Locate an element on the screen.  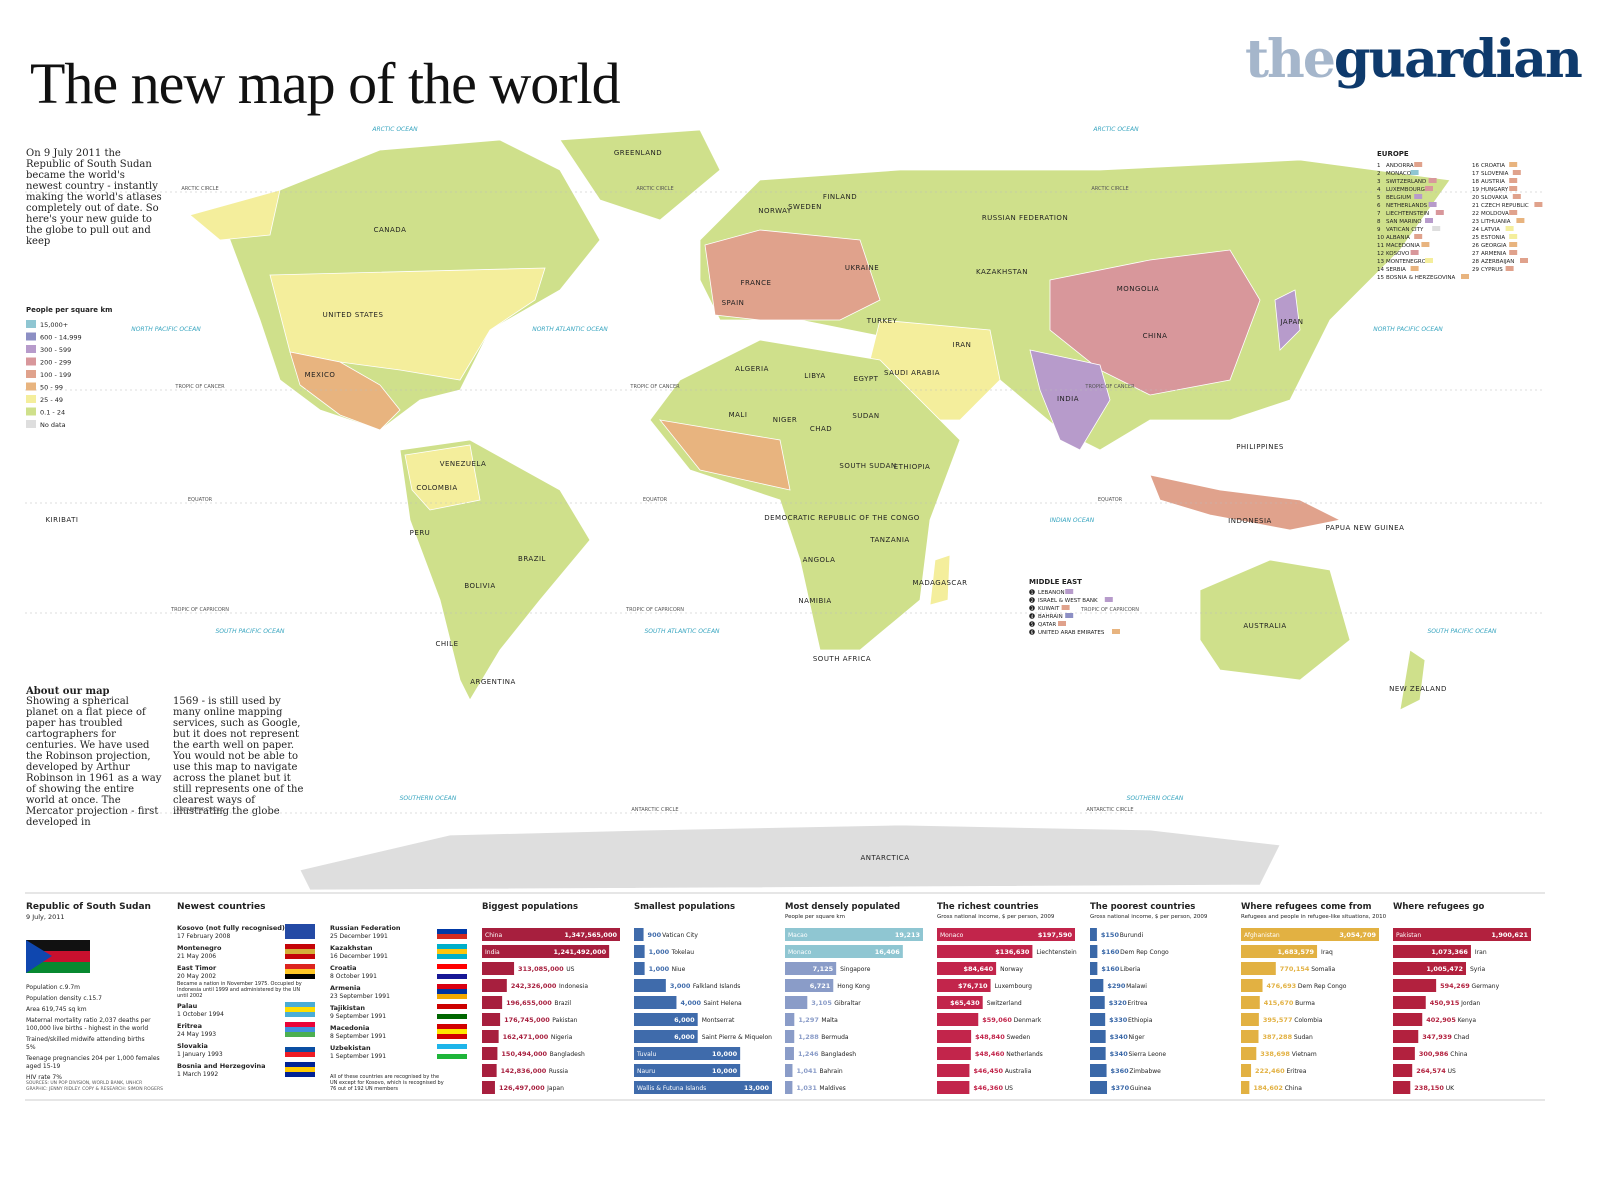
legend-label: 300 - 599 is located at coordinates (55, 350).